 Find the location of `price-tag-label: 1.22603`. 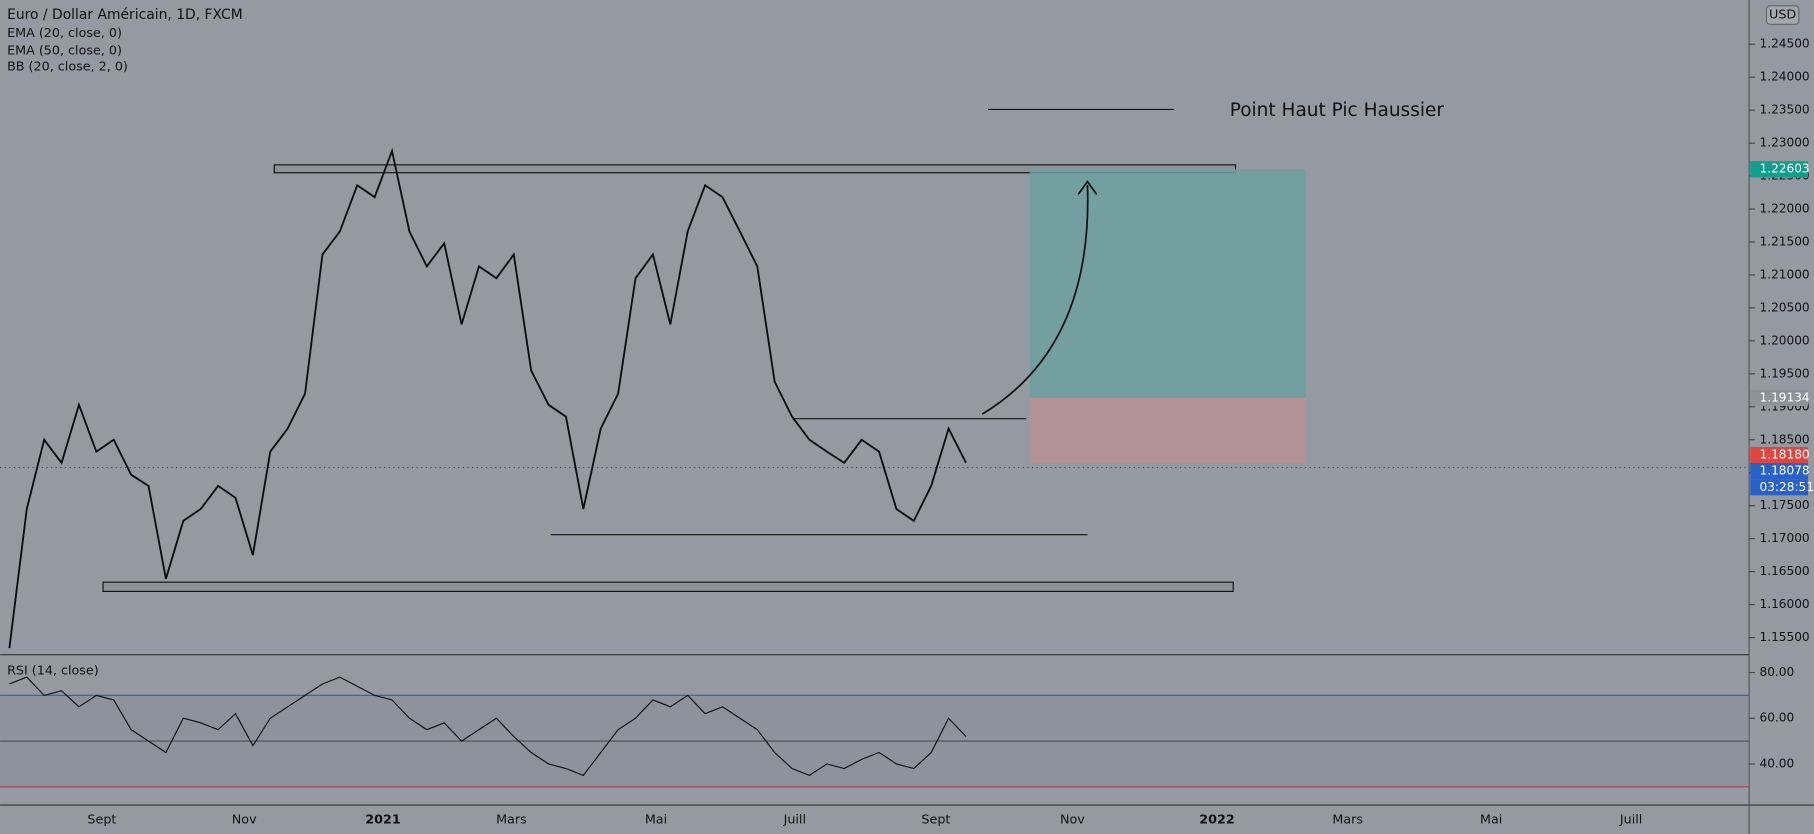

price-tag-label: 1.22603 is located at coordinates (1785, 169).